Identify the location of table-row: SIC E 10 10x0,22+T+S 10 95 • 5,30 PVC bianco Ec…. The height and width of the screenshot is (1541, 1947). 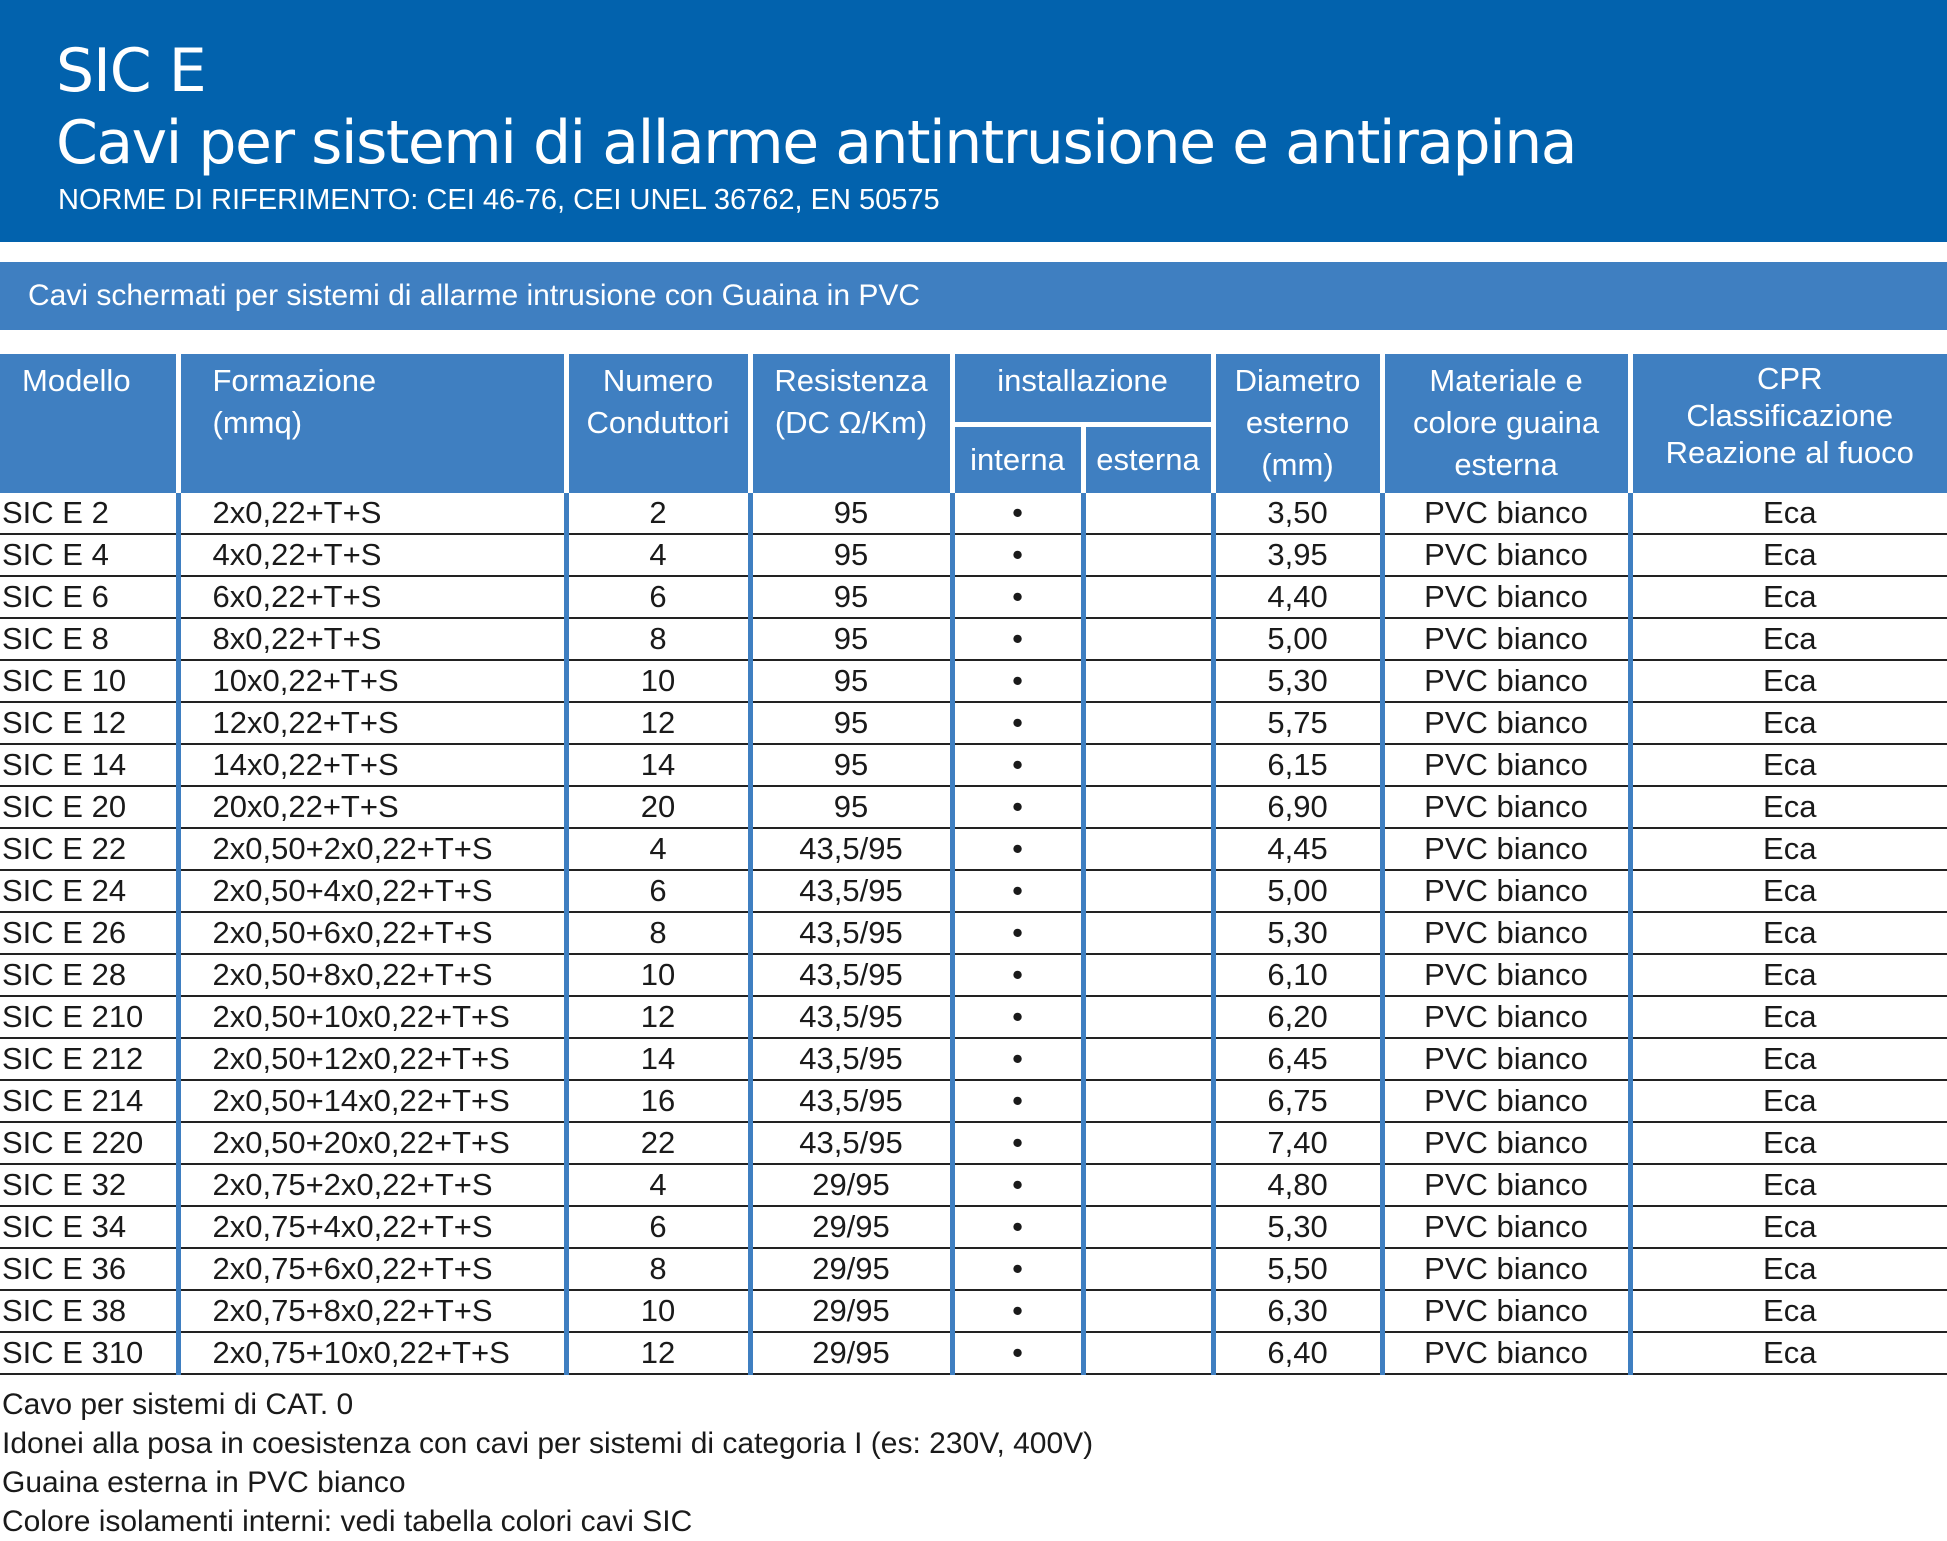
(973, 681).